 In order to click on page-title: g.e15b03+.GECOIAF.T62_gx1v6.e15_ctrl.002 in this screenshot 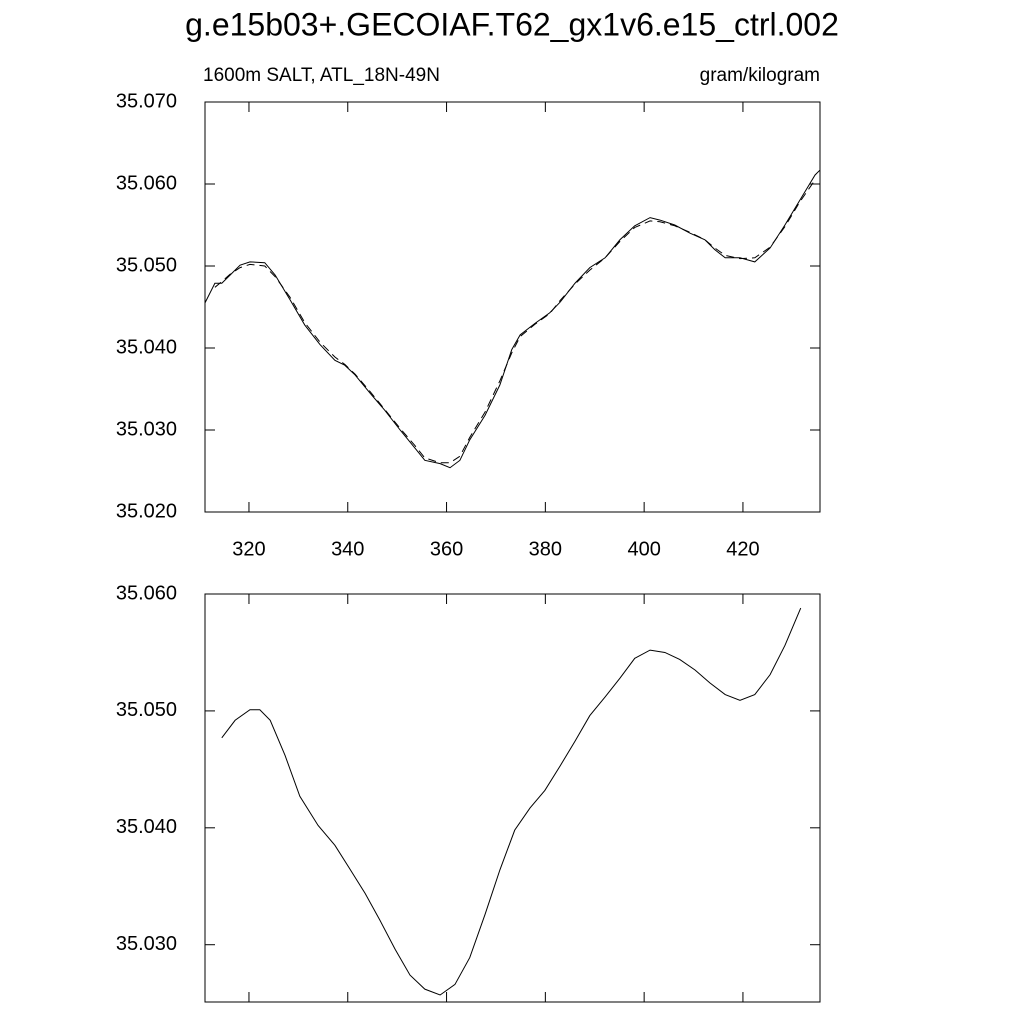, I will do `click(512, 24)`.